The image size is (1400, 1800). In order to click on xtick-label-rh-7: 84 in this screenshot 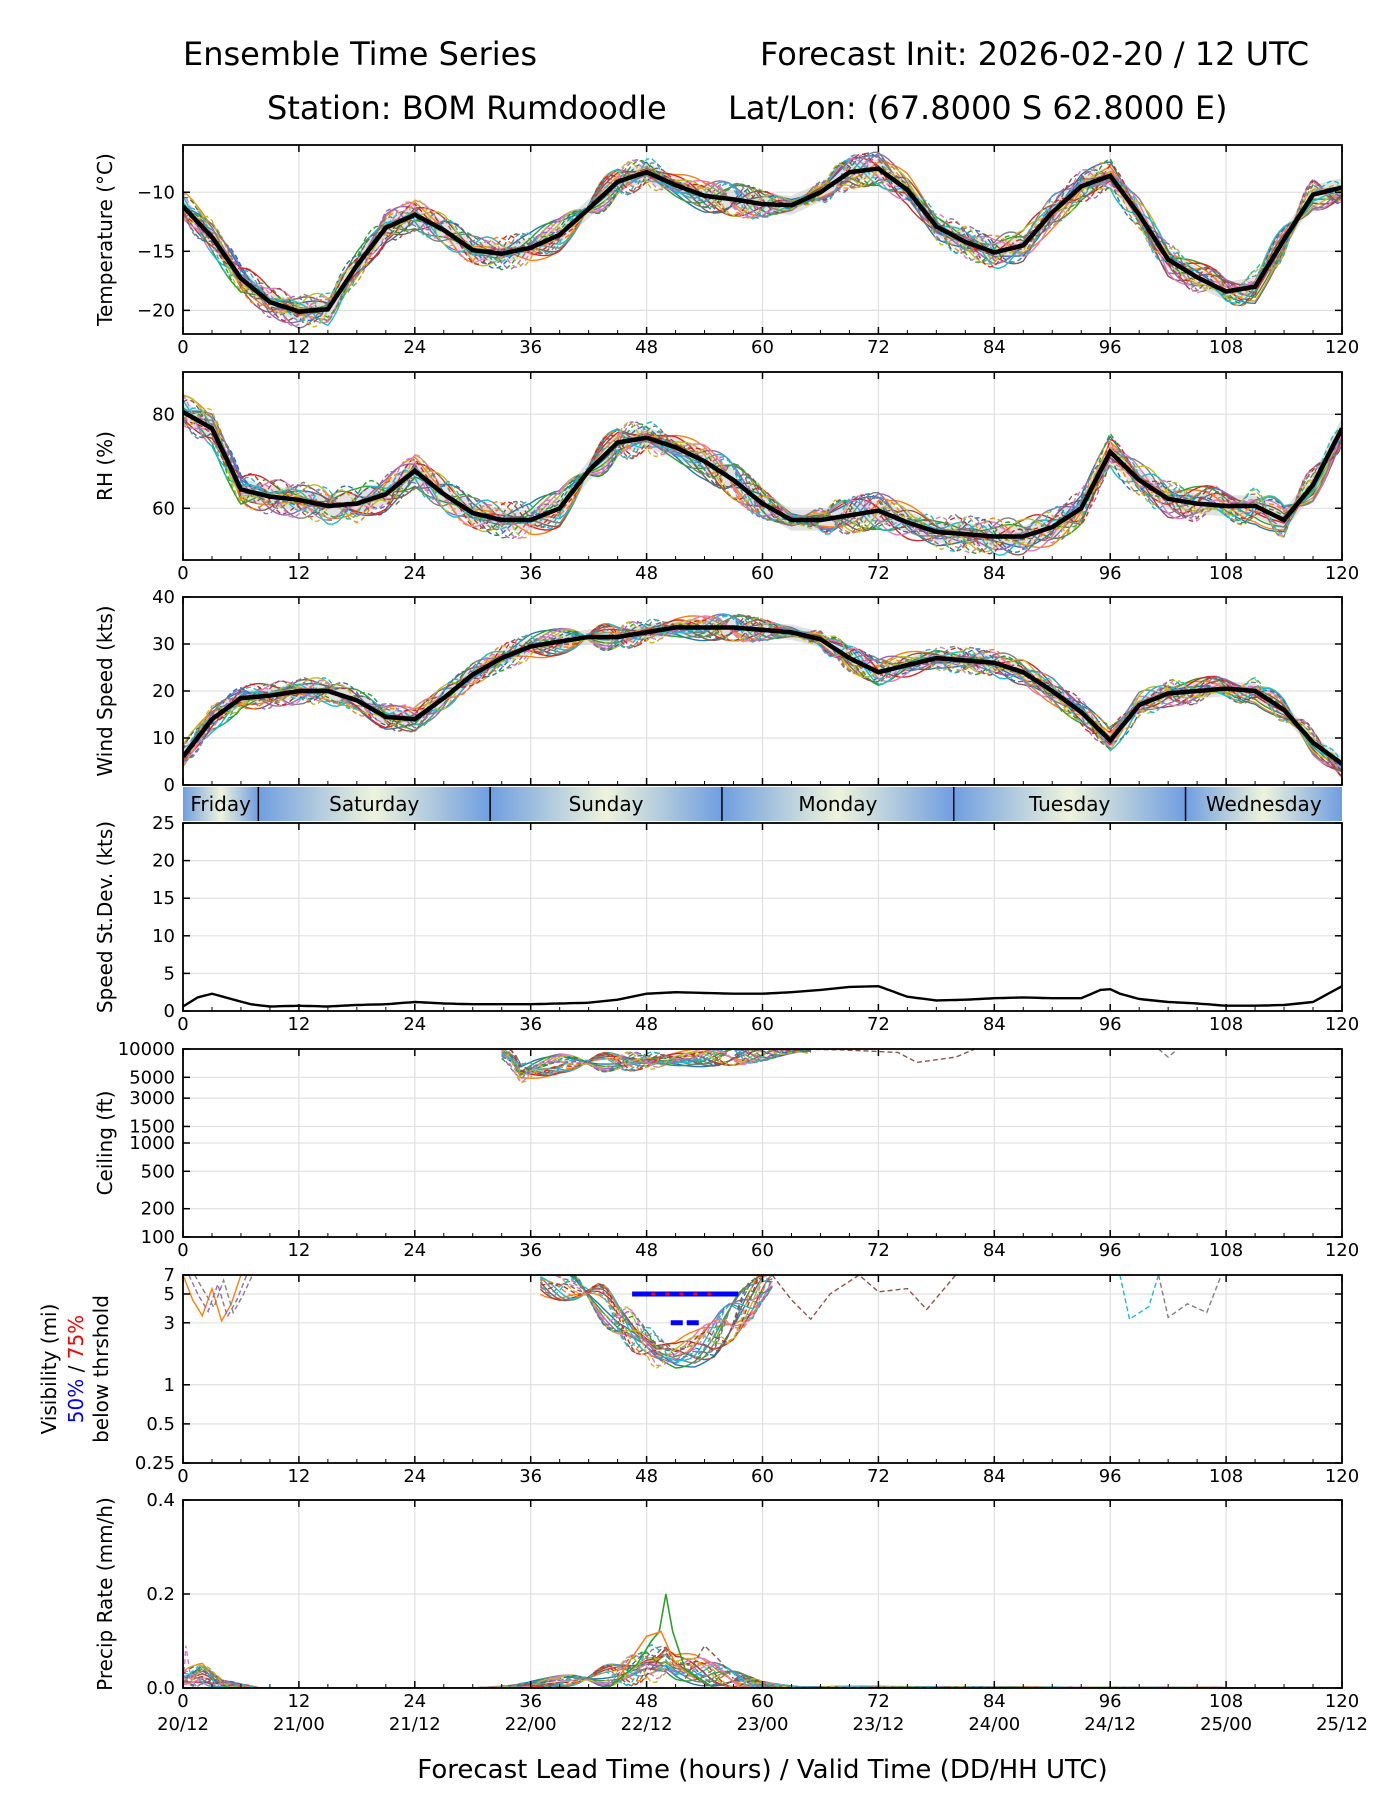, I will do `click(994, 573)`.